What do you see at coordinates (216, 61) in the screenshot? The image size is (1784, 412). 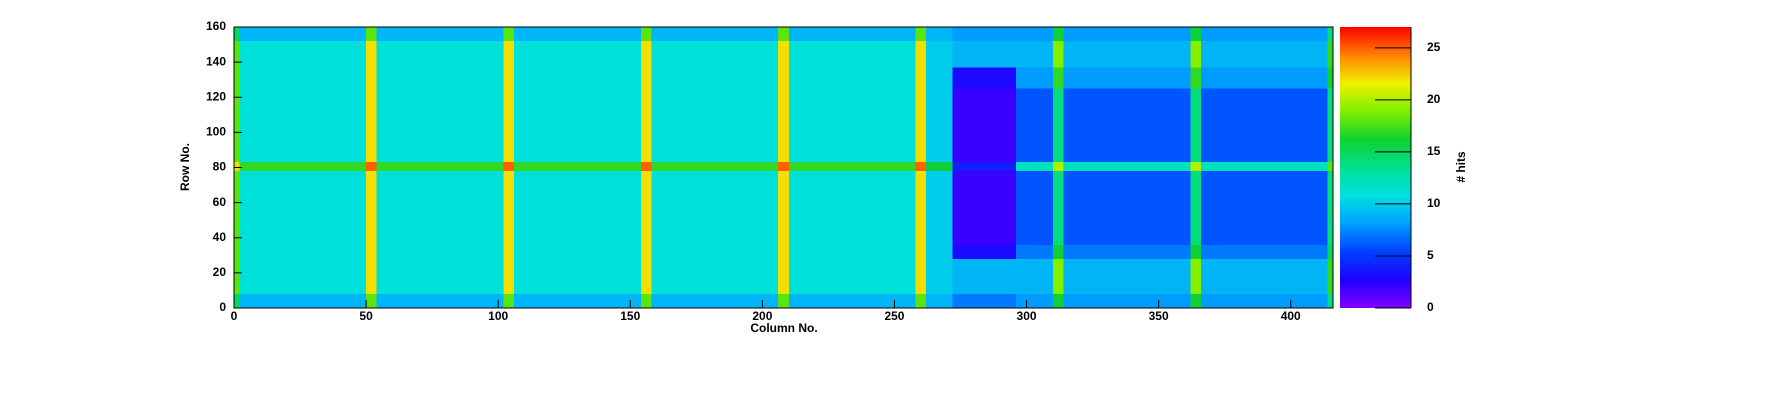 I see `y-tick-label: 140` at bounding box center [216, 61].